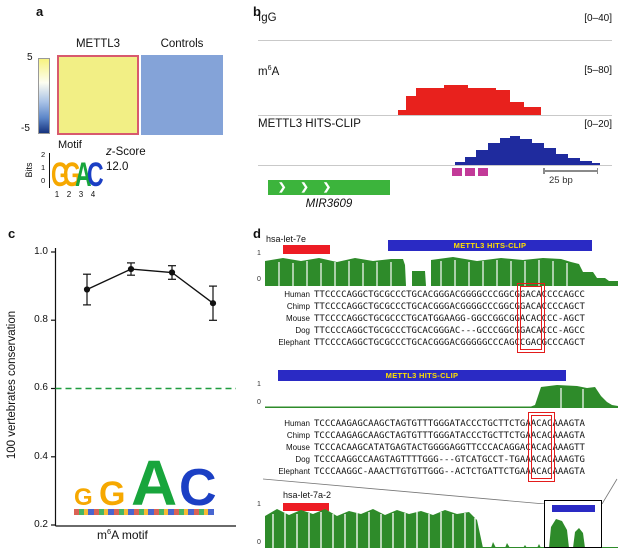  I want to click on motif-pos-1: 1, so click(57, 194).